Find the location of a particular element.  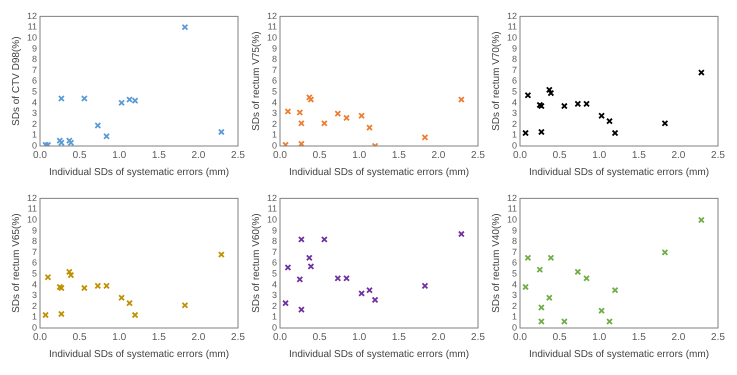

y-tick-label: 5 is located at coordinates (275, 273).